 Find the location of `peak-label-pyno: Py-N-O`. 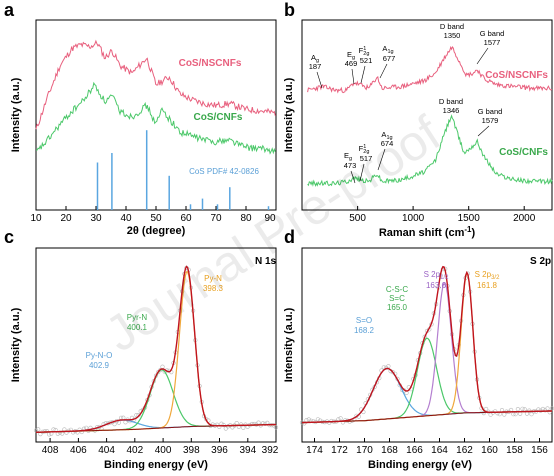

peak-label-pyno: Py-N-O is located at coordinates (99, 355).